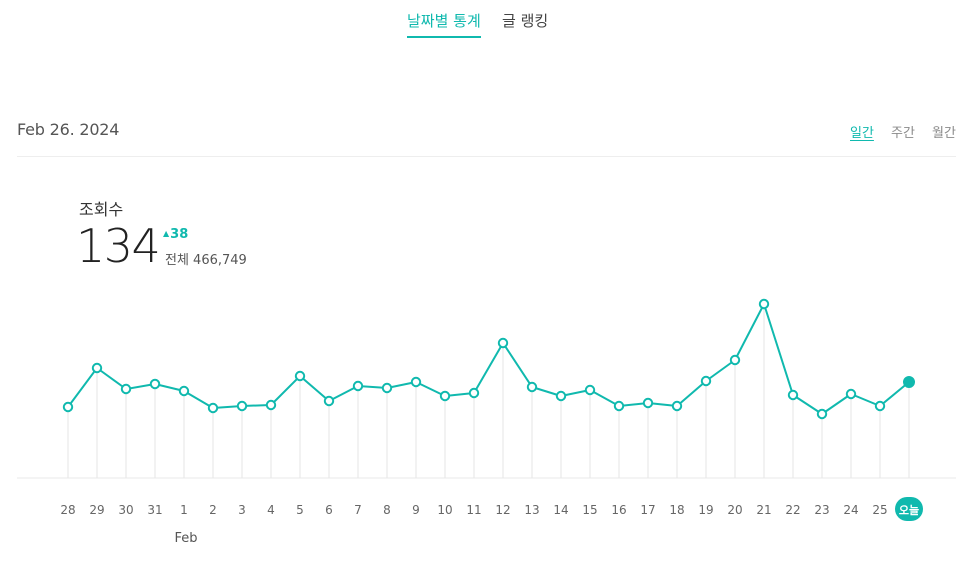 This screenshot has height=562, width=956. I want to click on x-tick-label: 5, so click(300, 510).